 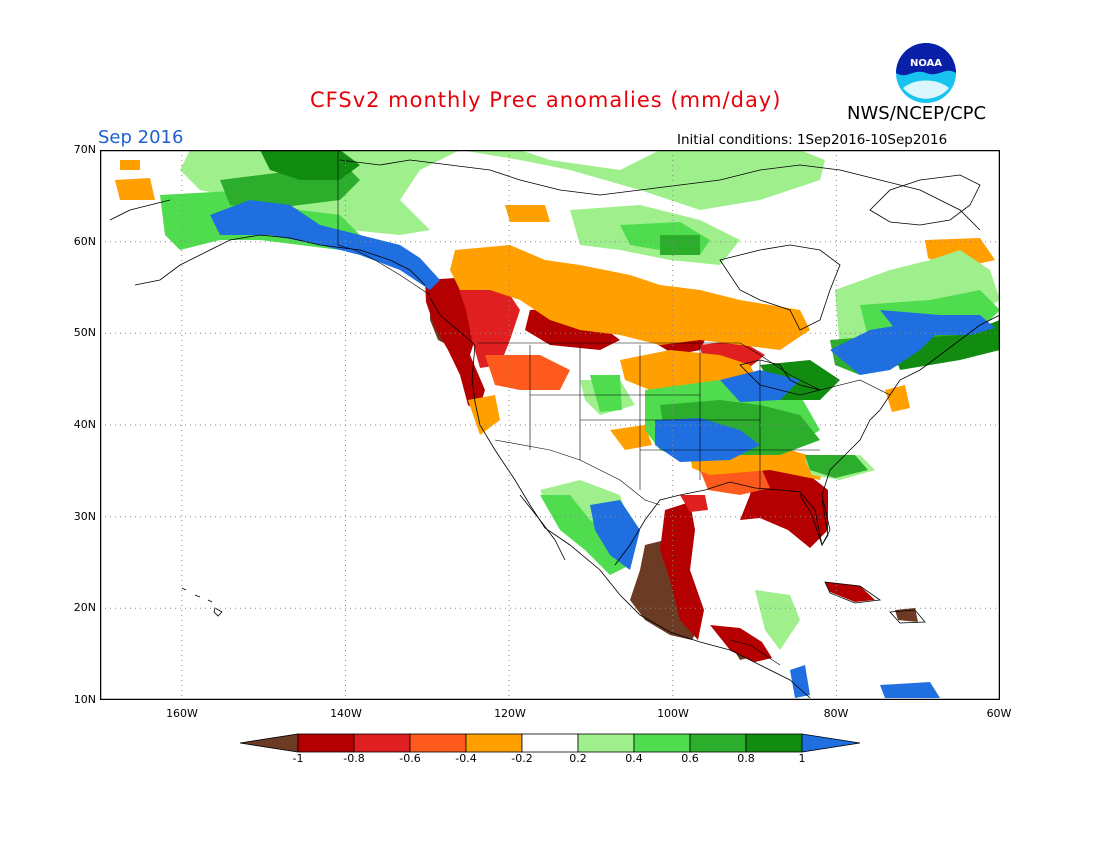 I want to click on colorbar-label-pos06: 0.6, so click(x=690, y=758).